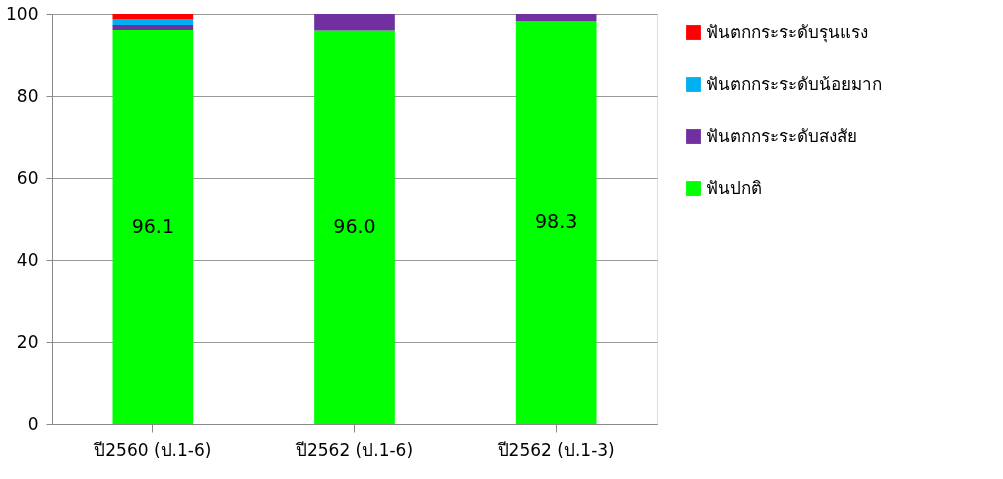  I want to click on data-label: 96.1, so click(152, 225).